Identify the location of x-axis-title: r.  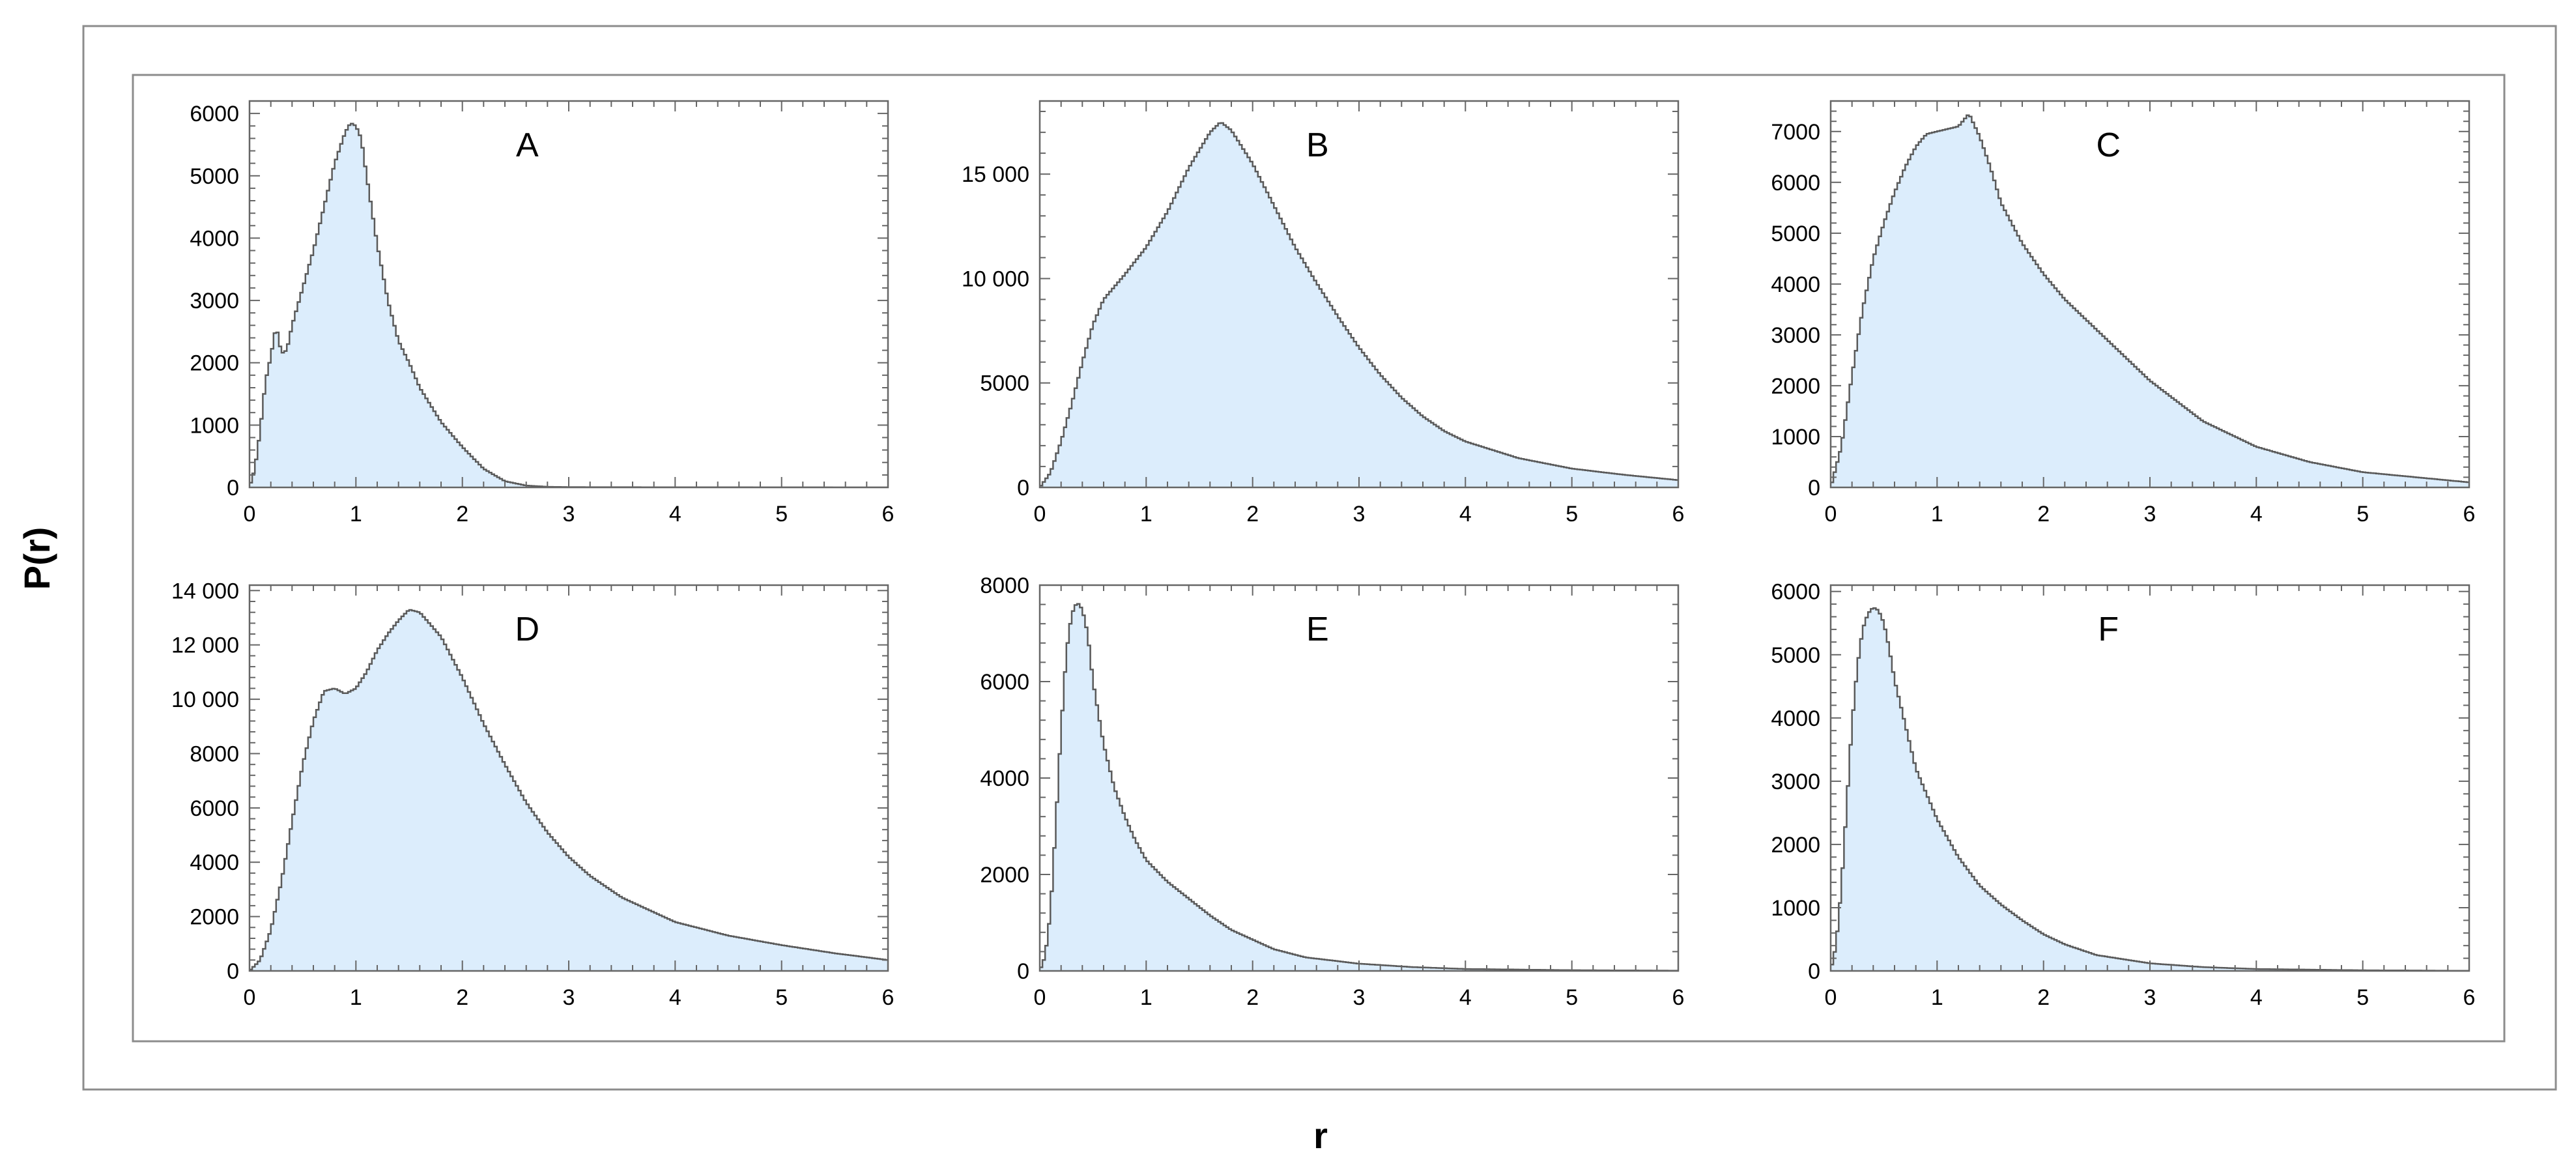
(1320, 1135).